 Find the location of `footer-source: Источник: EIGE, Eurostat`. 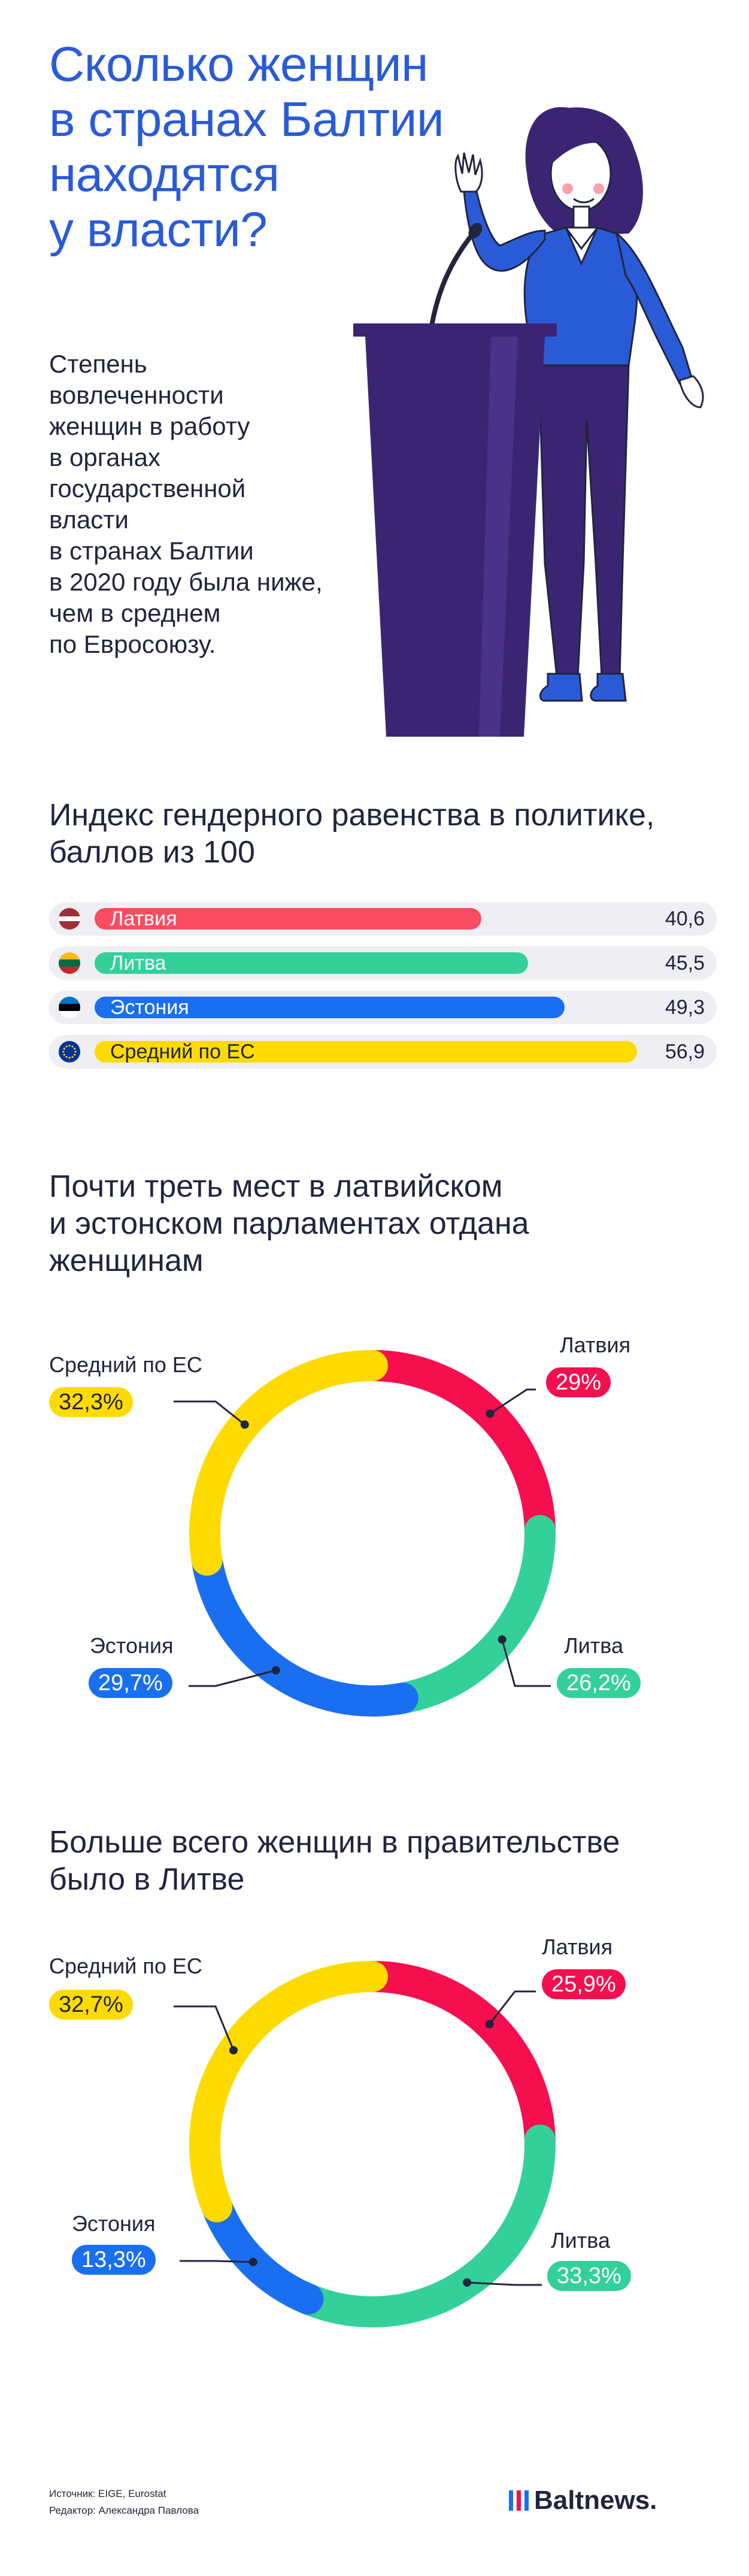

footer-source: Источник: EIGE, Eurostat is located at coordinates (107, 2493).